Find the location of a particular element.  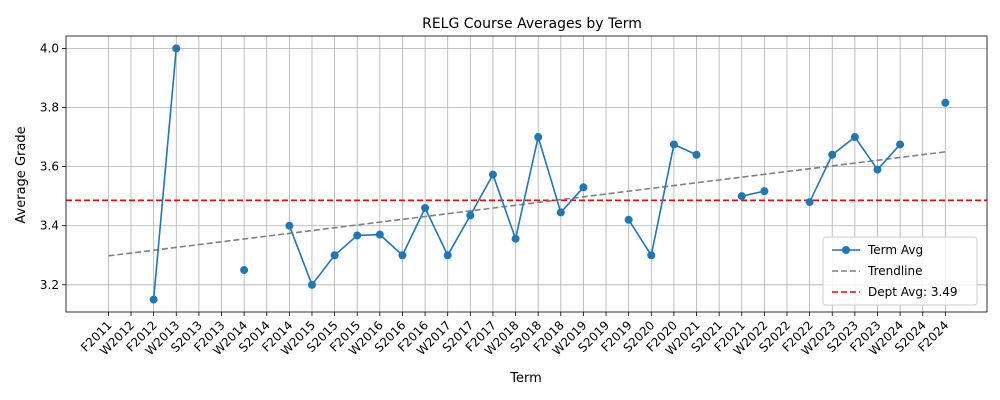

y-tick-label: 3.8 is located at coordinates (49, 108).